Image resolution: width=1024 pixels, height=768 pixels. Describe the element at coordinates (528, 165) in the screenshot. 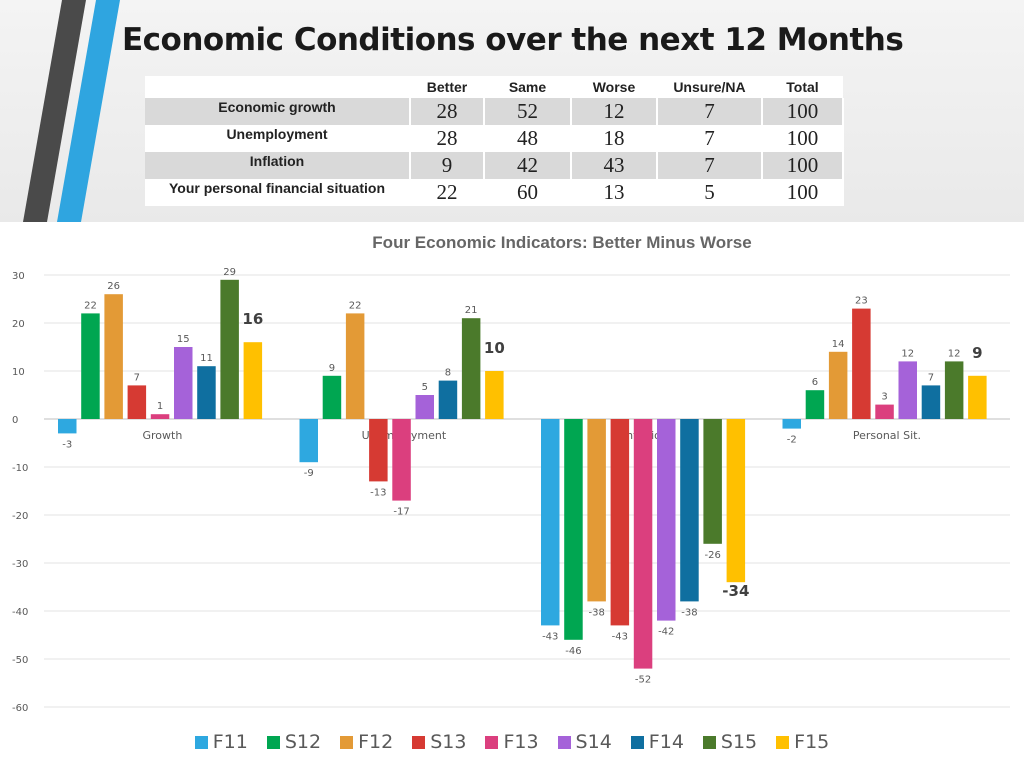

I see `table-cell: 42` at that location.